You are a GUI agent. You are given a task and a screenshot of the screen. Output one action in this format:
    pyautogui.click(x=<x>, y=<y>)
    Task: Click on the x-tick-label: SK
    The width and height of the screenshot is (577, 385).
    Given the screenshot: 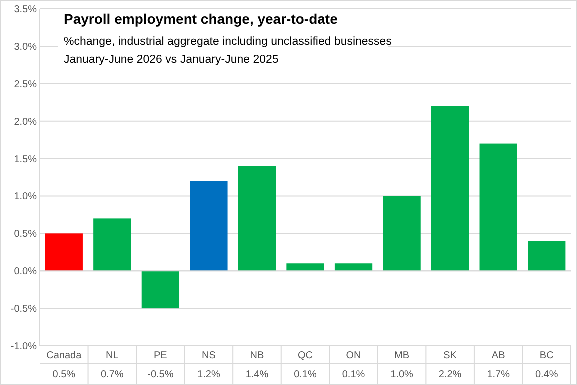 What is the action you would take?
    pyautogui.click(x=451, y=356)
    